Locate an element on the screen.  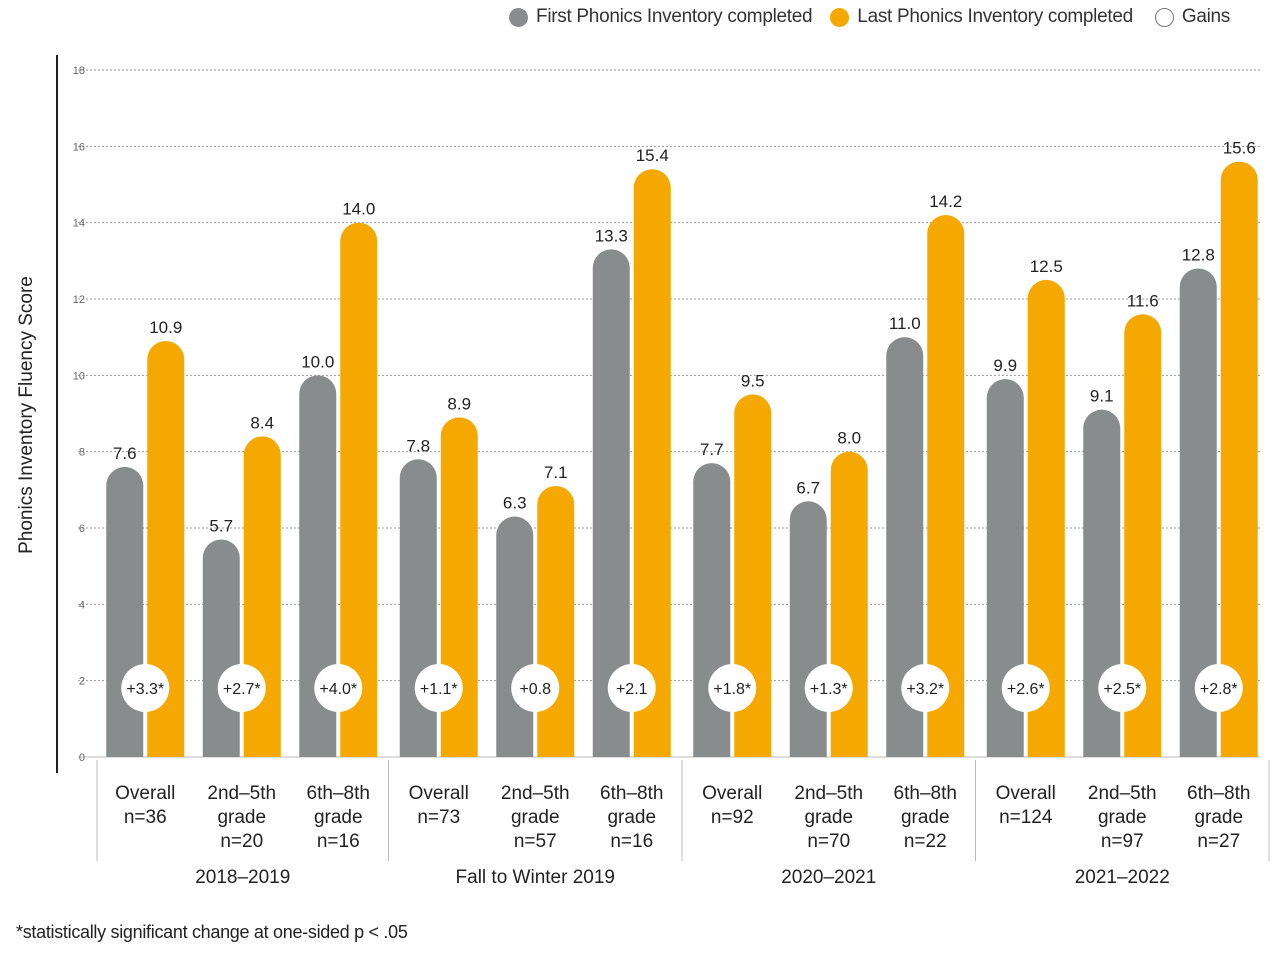
legend-item-first: First Phonics Inventory completed is located at coordinates (661, 17).